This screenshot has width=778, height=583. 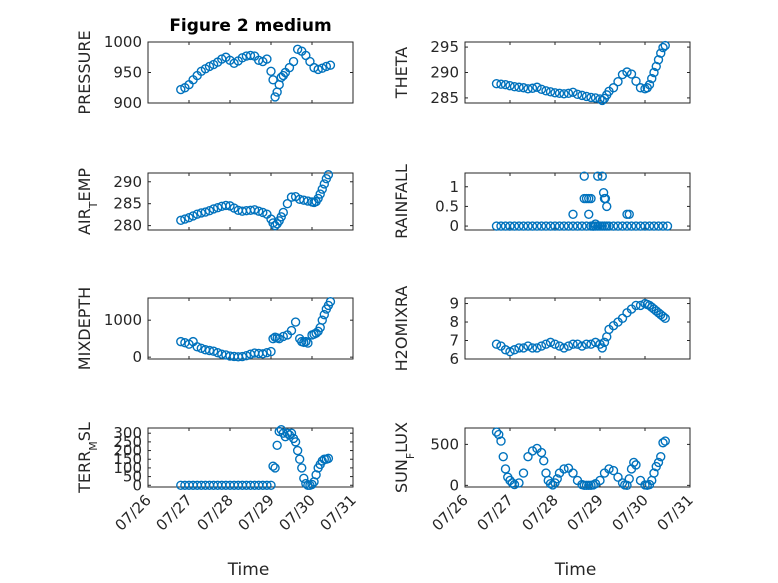 What do you see at coordinates (84, 328) in the screenshot?
I see `y-axis-label: MIXDEPTH` at bounding box center [84, 328].